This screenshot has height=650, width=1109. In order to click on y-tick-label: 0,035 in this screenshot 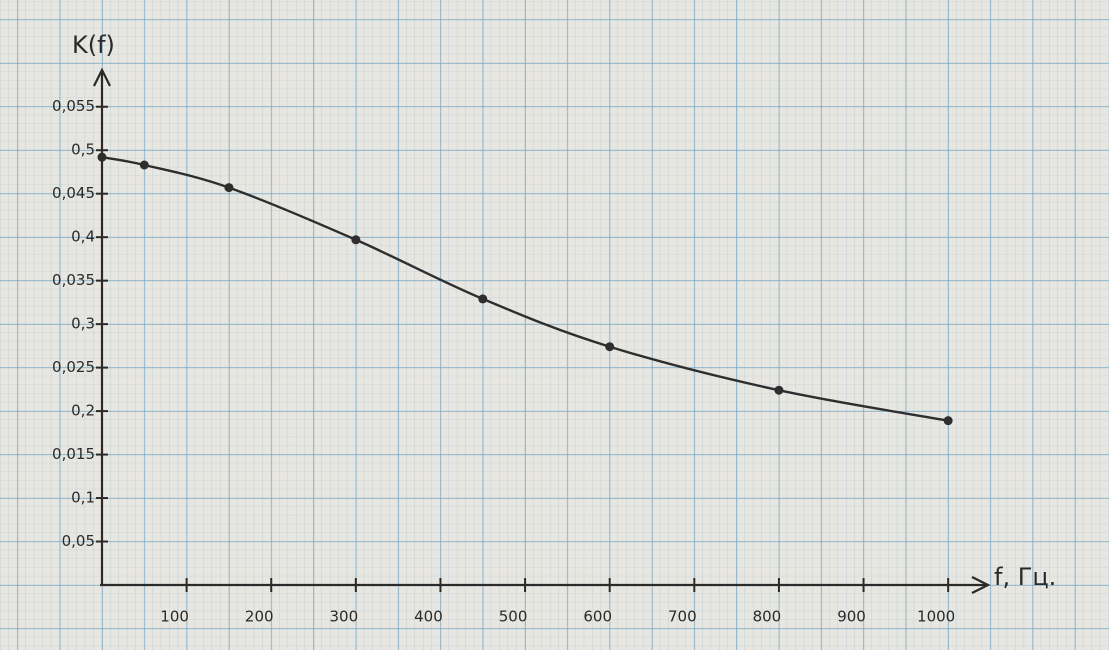, I will do `click(73, 280)`.